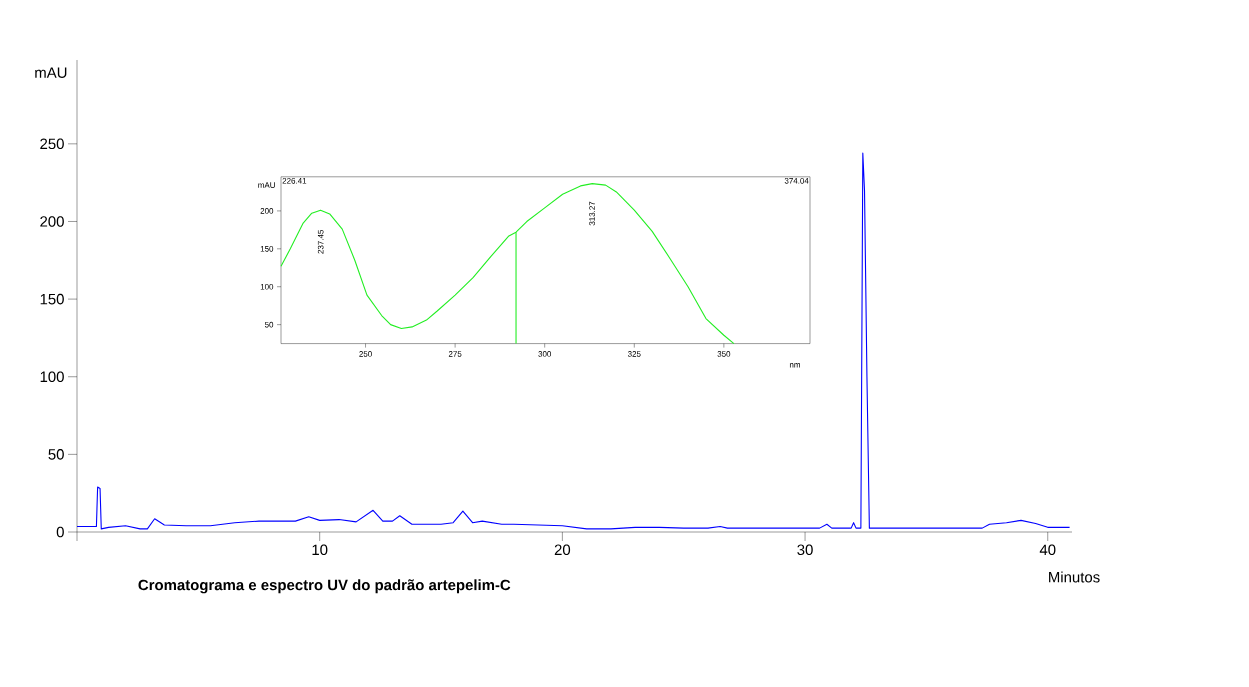 The width and height of the screenshot is (1249, 687). I want to click on x-tick-label: 10, so click(320, 550).